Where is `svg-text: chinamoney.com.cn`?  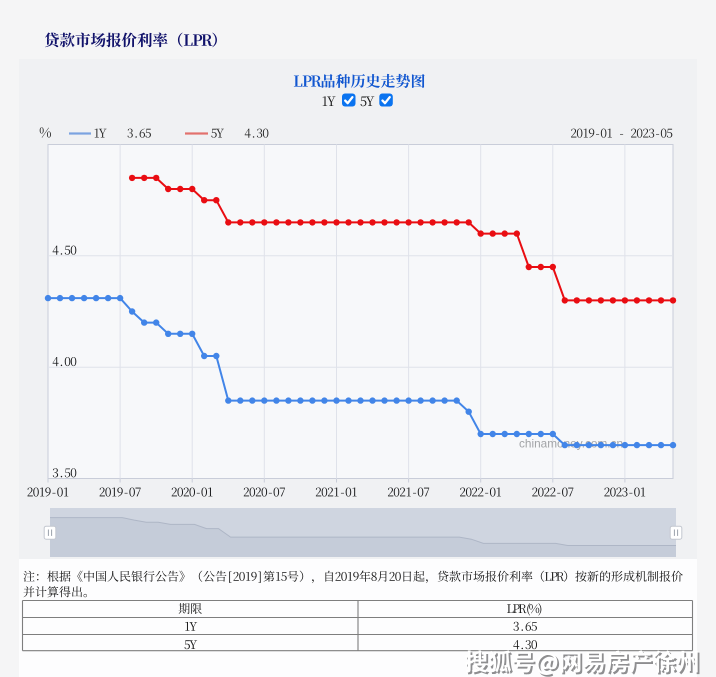
svg-text: chinamoney.com.cn is located at coordinates (571, 443).